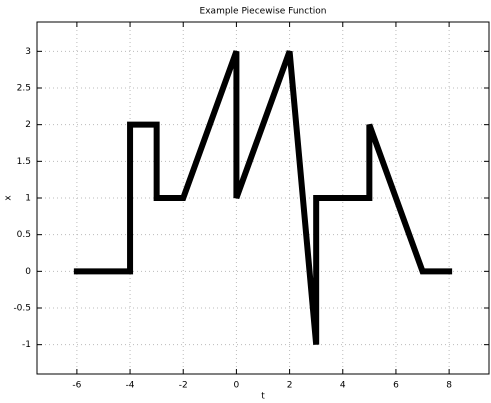 This screenshot has height=403, width=491. I want to click on y-tick-label: 0.5, so click(24, 235).